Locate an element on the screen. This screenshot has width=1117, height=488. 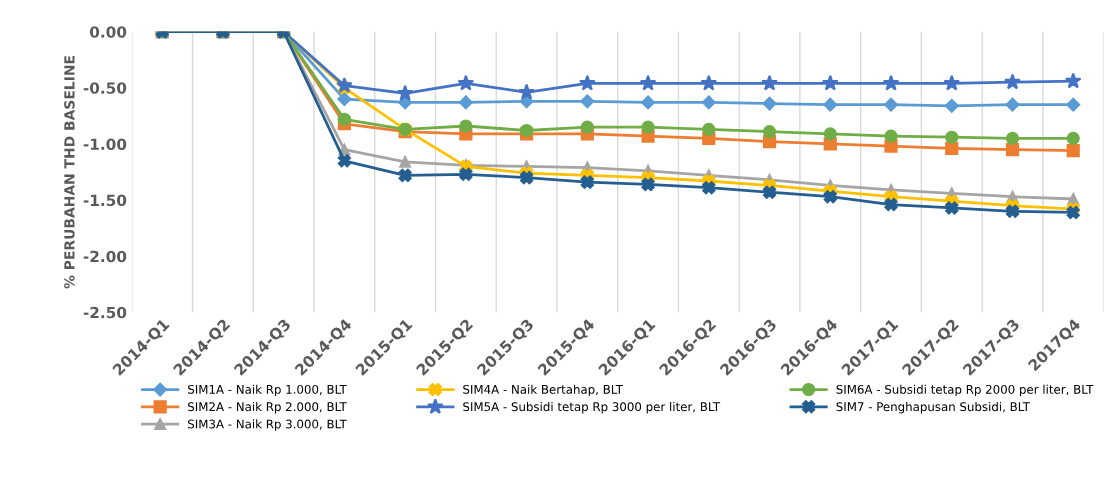
legend-label: SIM3A - Naik Rp 3.000, BLT is located at coordinates (267, 425).